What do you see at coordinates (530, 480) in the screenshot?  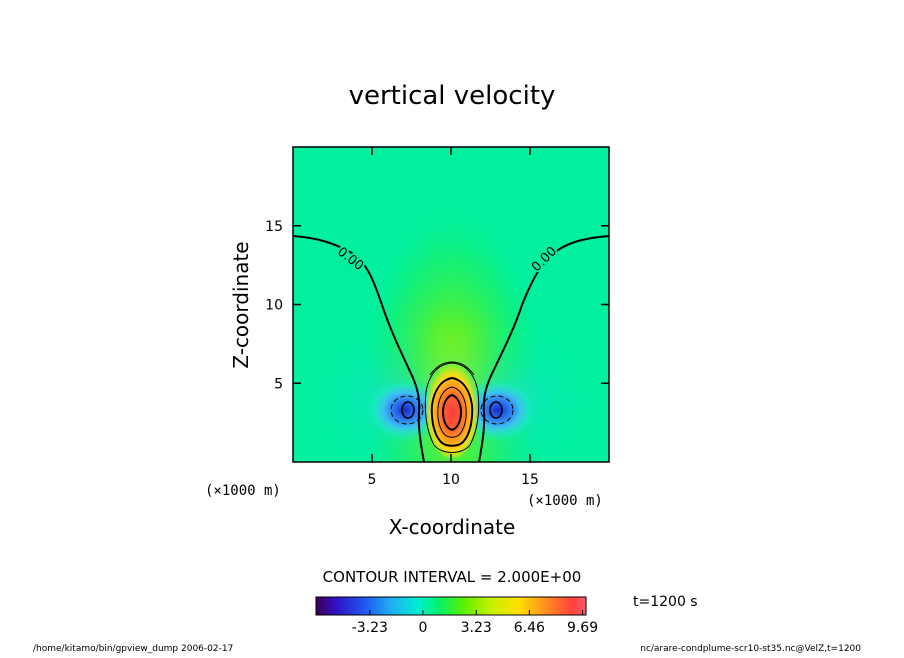 I see `x-tick-label: 15` at bounding box center [530, 480].